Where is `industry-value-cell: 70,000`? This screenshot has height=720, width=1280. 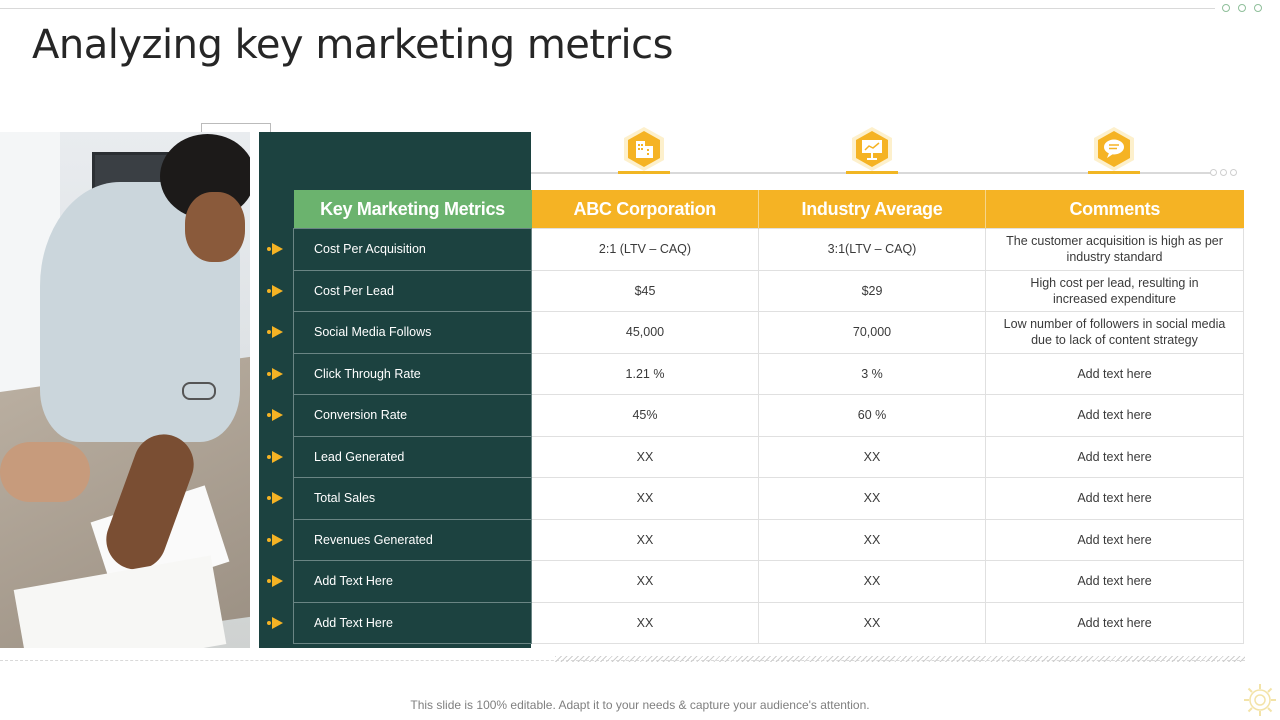 industry-value-cell: 70,000 is located at coordinates (872, 332).